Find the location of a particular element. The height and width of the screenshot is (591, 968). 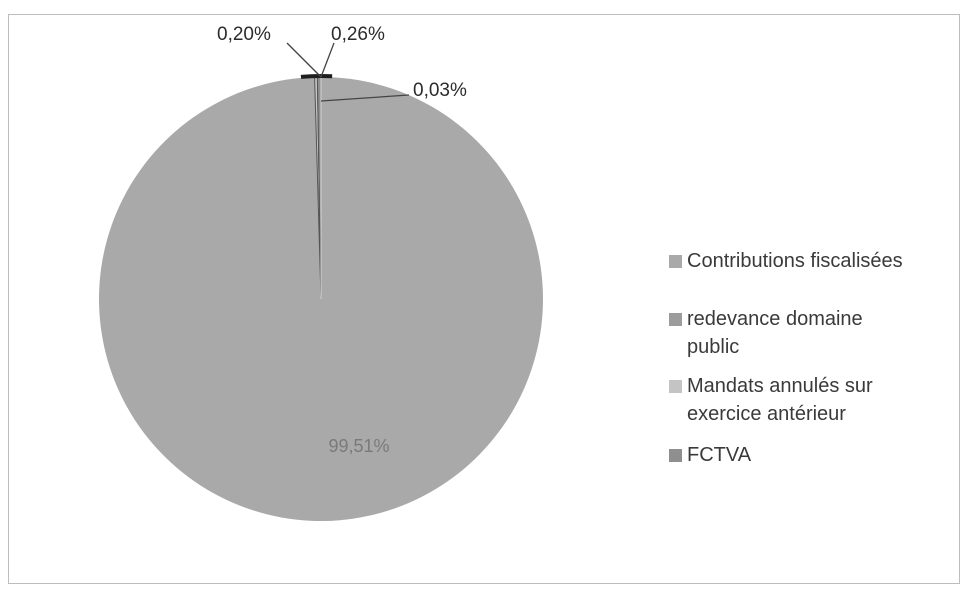

legend-item-contributions: Contributions fiscalisées is located at coordinates (818, 261).